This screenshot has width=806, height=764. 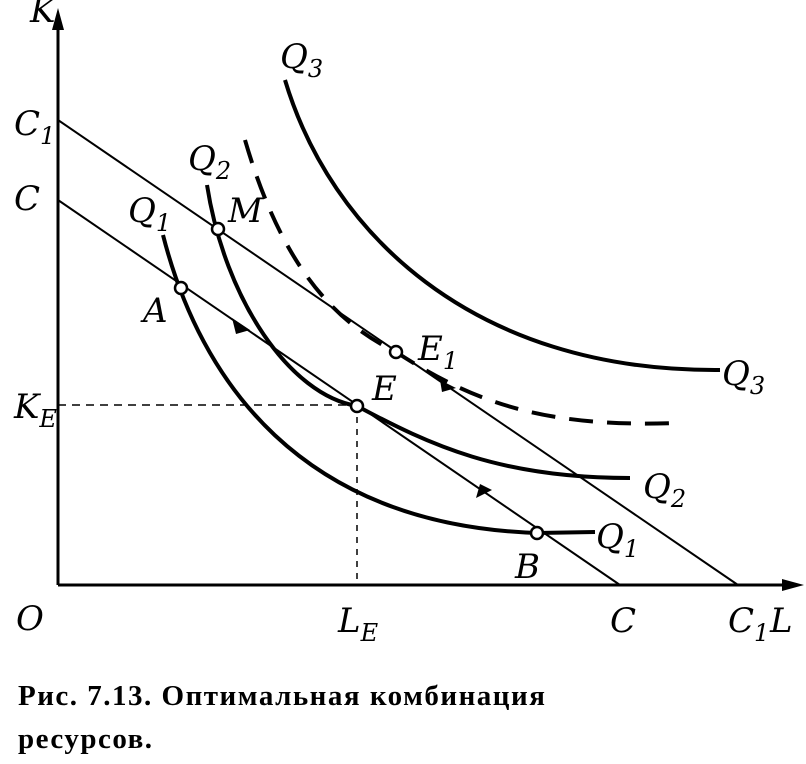 I want to click on label: E, so click(x=384, y=389).